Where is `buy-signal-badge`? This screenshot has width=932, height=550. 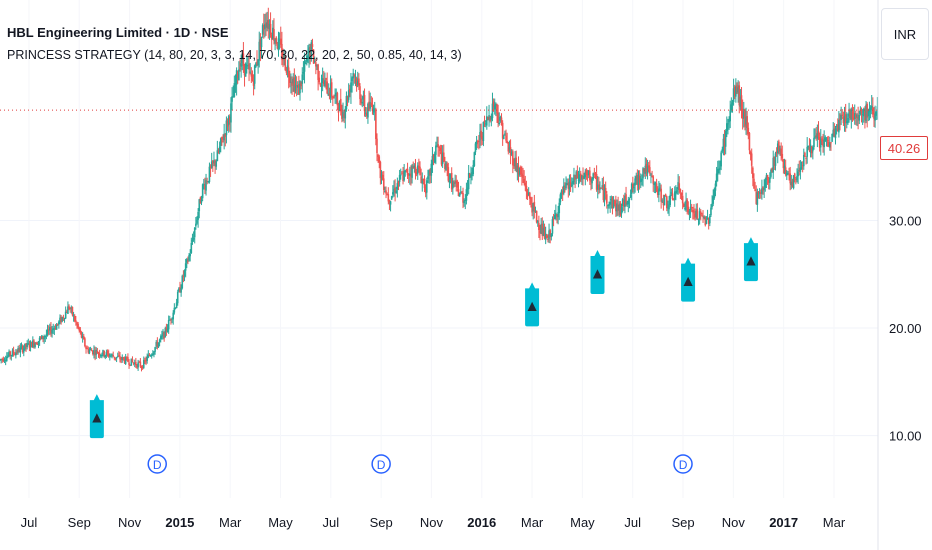
buy-signal-badge is located at coordinates (96, 416).